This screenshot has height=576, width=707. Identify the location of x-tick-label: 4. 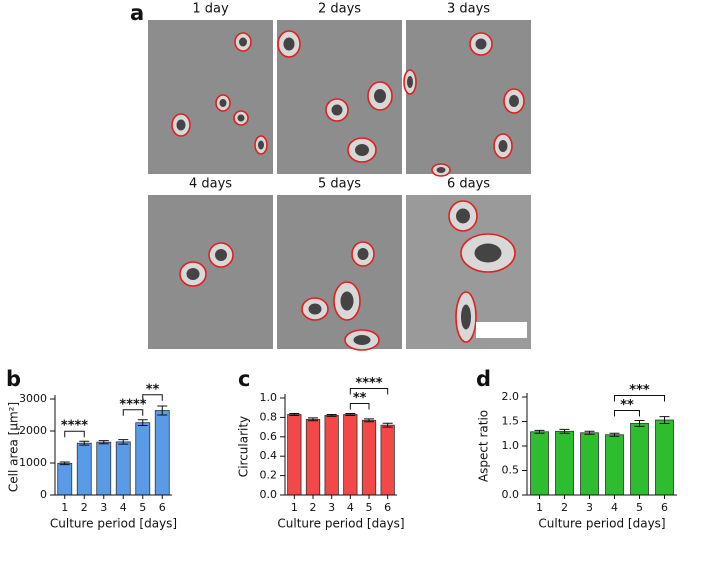
(350, 507).